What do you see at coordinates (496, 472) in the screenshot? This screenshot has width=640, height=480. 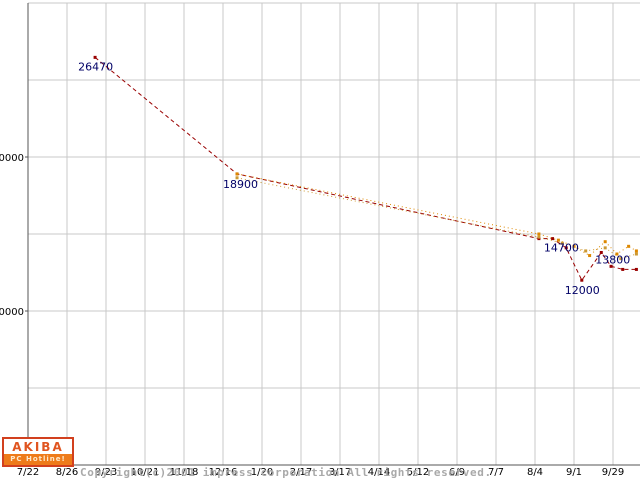 I see `x-axis-tick-label: 7/7` at bounding box center [496, 472].